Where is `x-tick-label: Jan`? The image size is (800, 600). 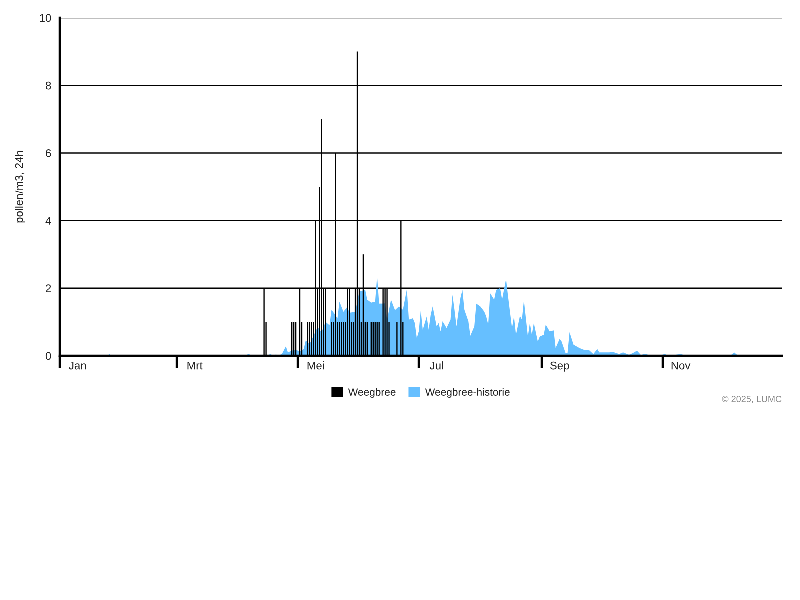
x-tick-label: Jan is located at coordinates (77, 366).